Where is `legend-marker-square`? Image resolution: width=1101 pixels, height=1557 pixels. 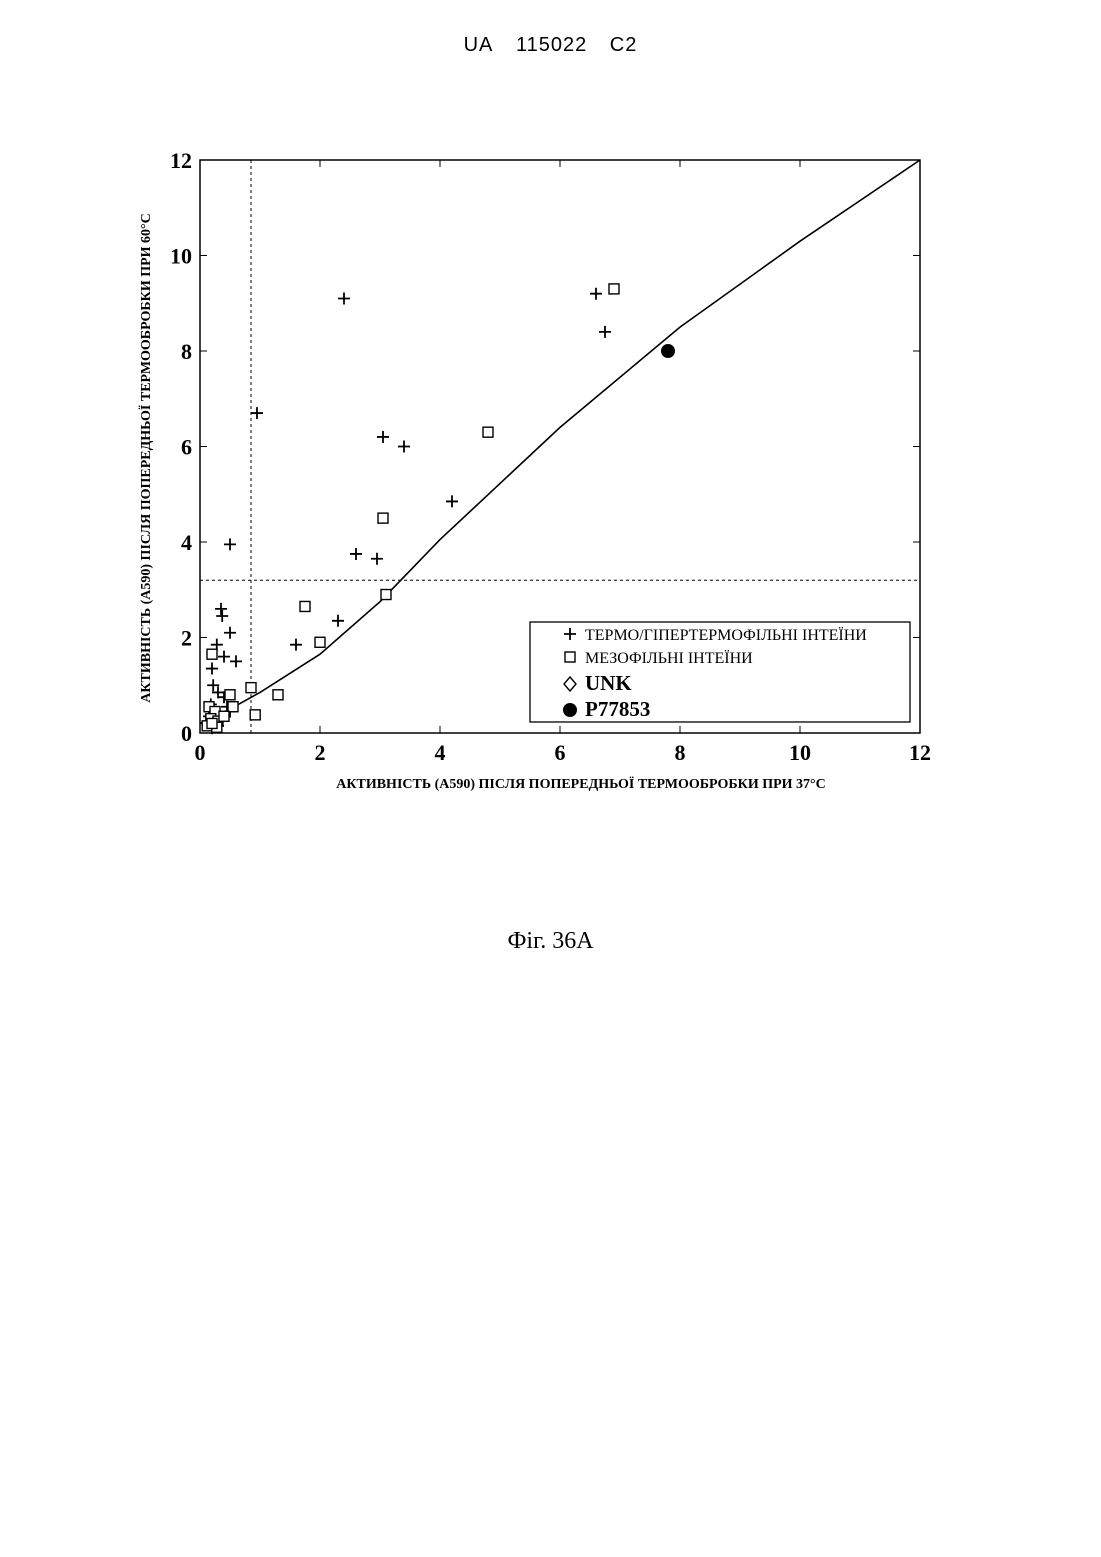 legend-marker-square is located at coordinates (570, 657).